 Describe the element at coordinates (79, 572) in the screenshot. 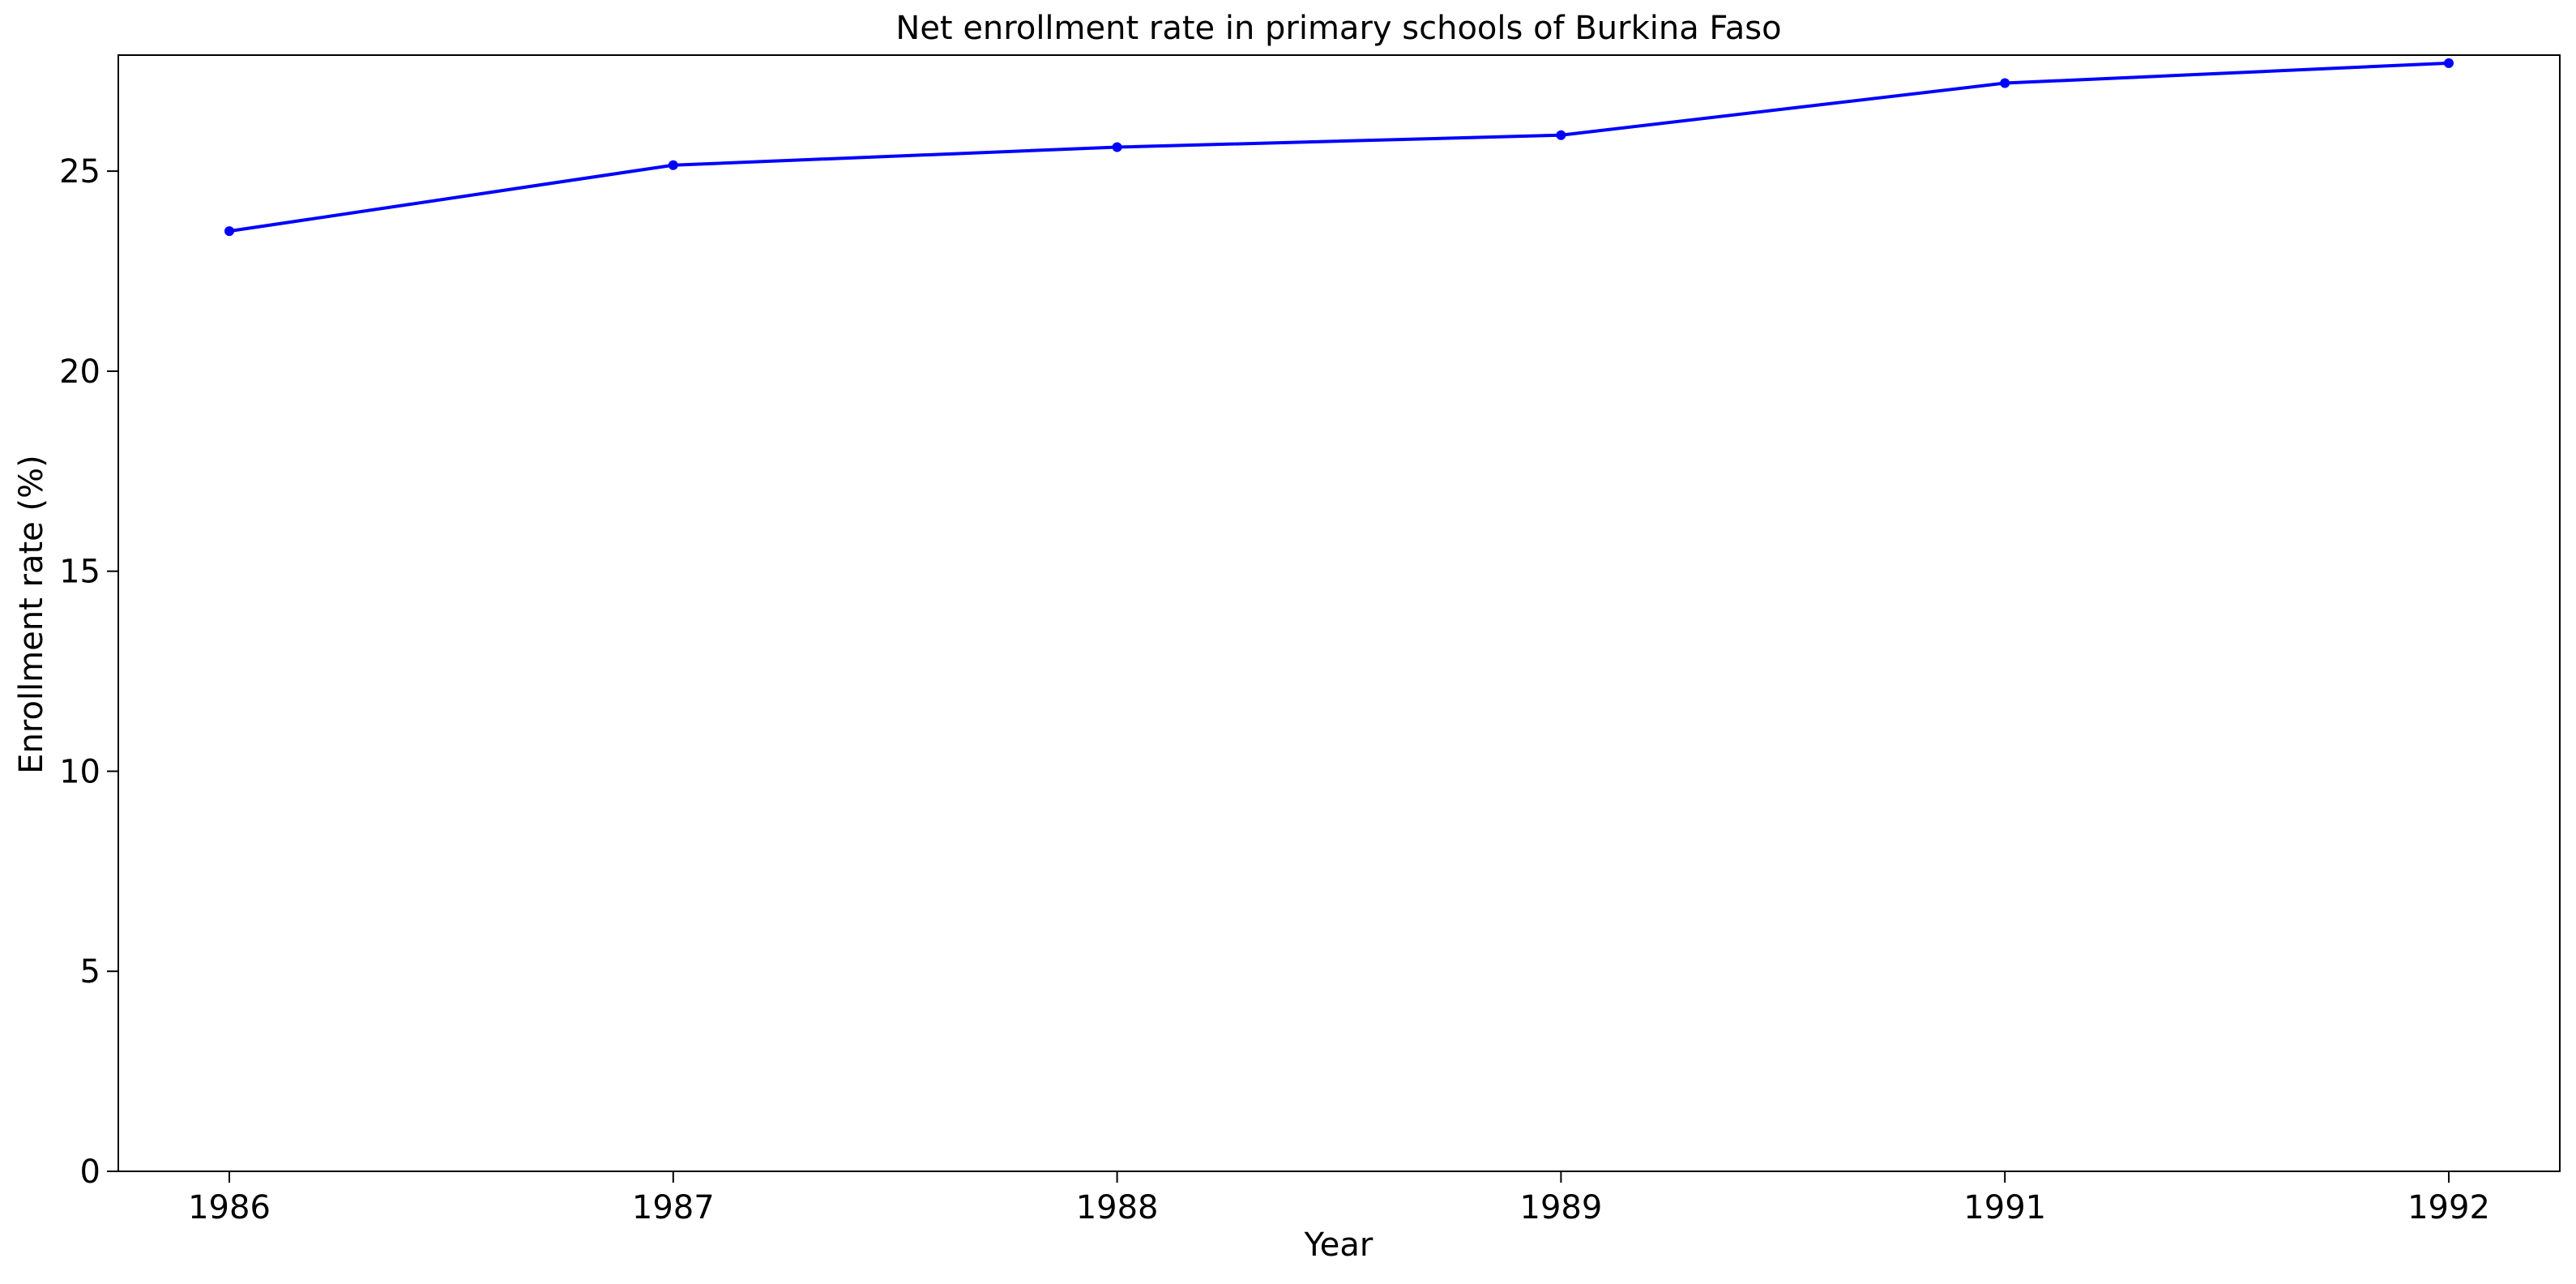

I see `y-tick-label: 15` at that location.